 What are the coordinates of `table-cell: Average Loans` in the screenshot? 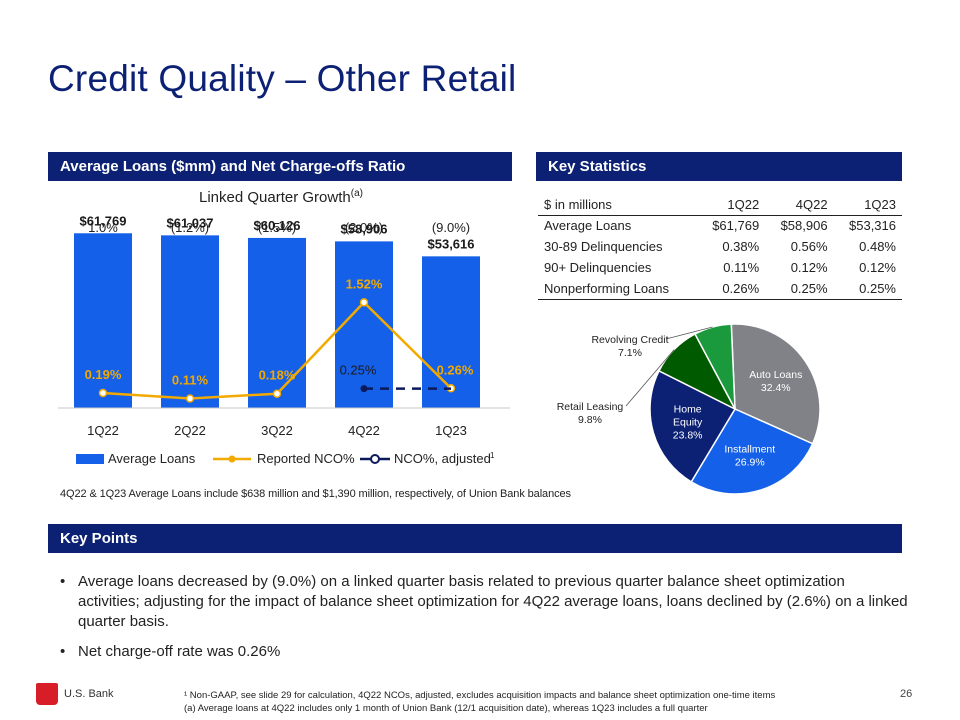 It's located at (588, 226).